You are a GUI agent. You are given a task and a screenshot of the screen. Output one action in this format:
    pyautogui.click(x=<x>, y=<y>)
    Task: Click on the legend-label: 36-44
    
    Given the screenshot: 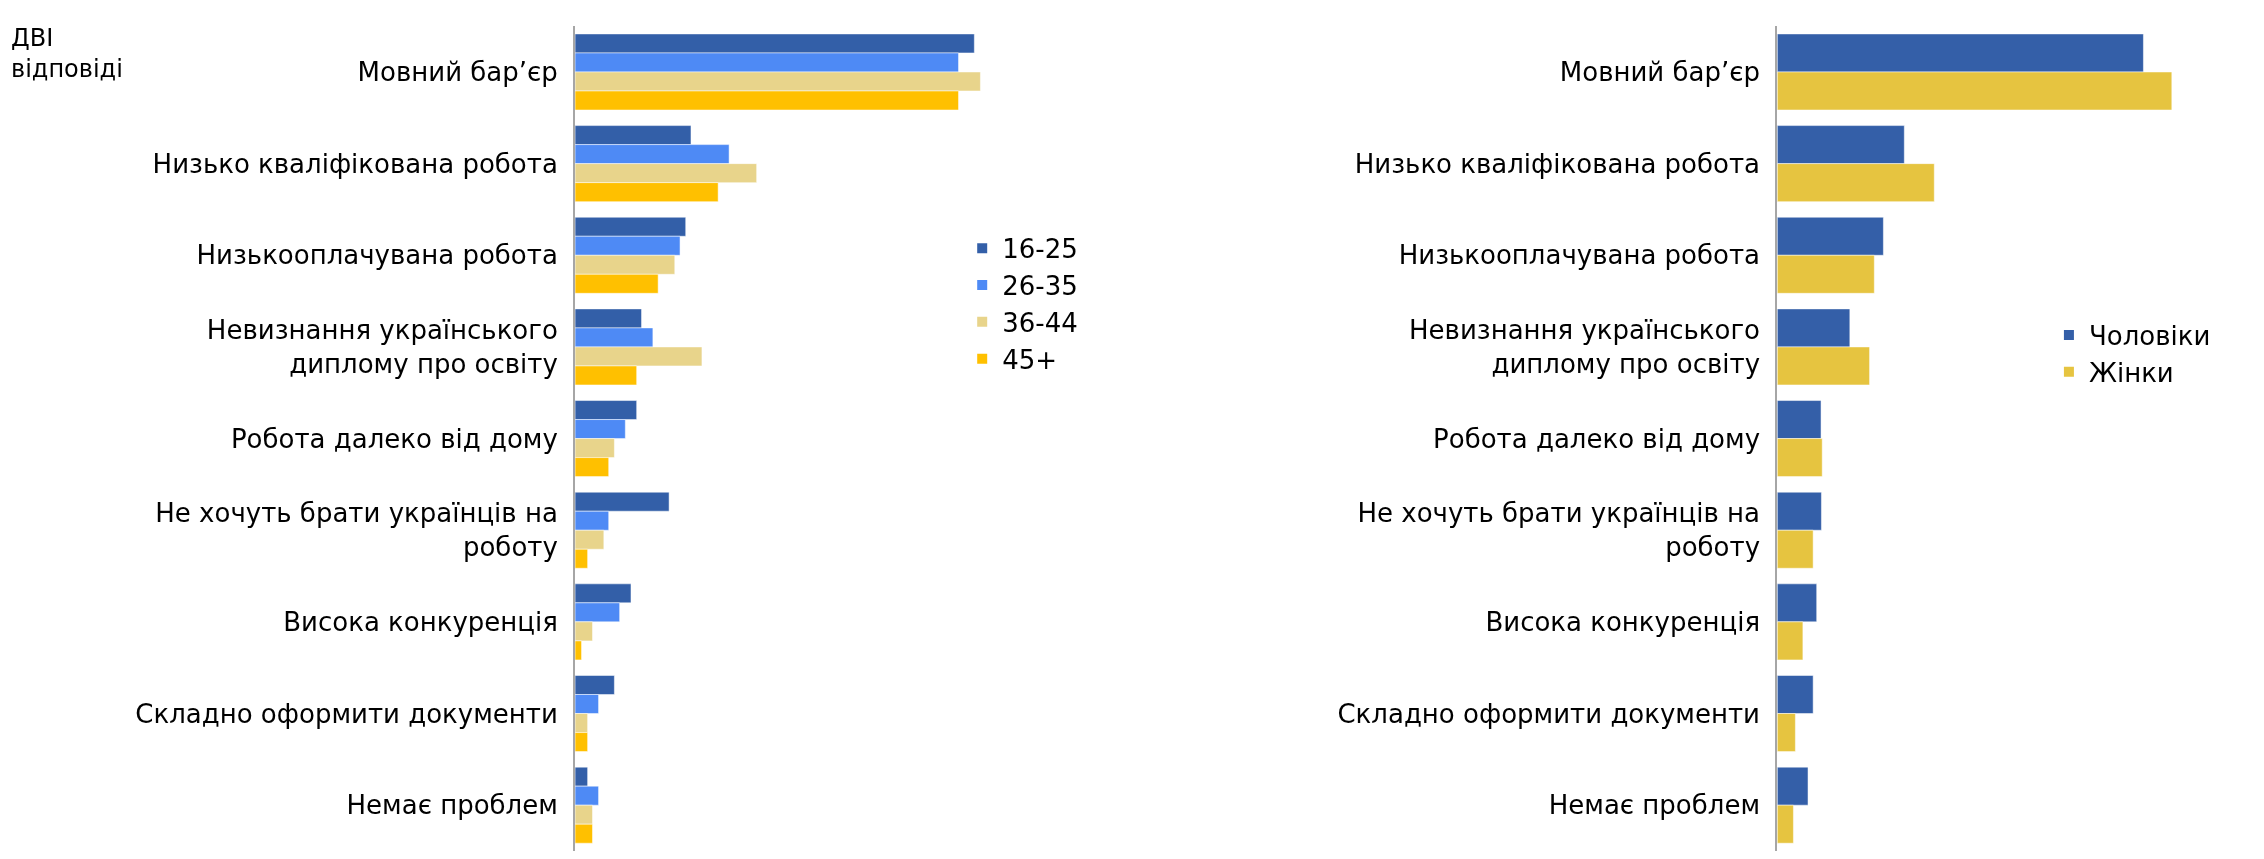 What is the action you would take?
    pyautogui.click(x=1040, y=323)
    